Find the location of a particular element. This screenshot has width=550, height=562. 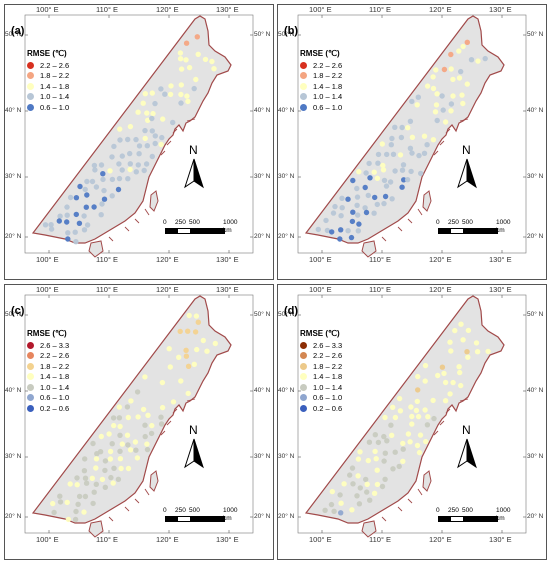

legend-range: 2.6 – 3.3 is located at coordinates (55, 345).